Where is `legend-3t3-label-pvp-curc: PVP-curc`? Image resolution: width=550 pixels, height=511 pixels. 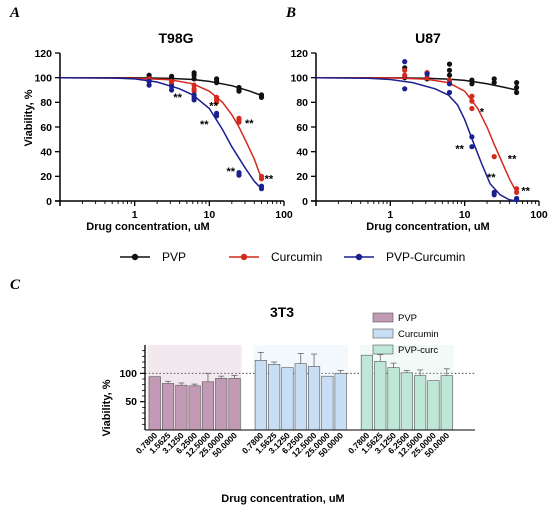 legend-3t3-label-pvp-curc: PVP-curc is located at coordinates (418, 350).